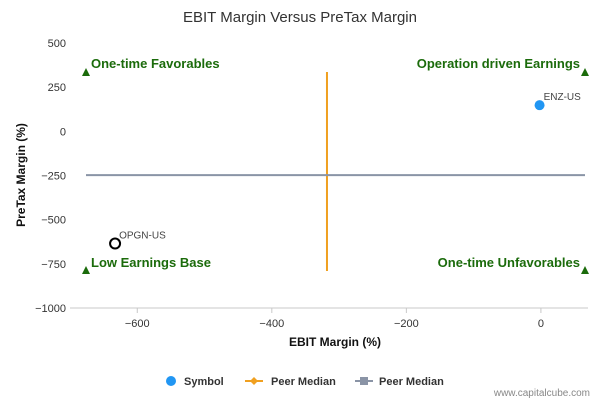 The height and width of the screenshot is (400, 600). Describe the element at coordinates (53, 221) in the screenshot. I see `y-tick-label: −500` at that location.